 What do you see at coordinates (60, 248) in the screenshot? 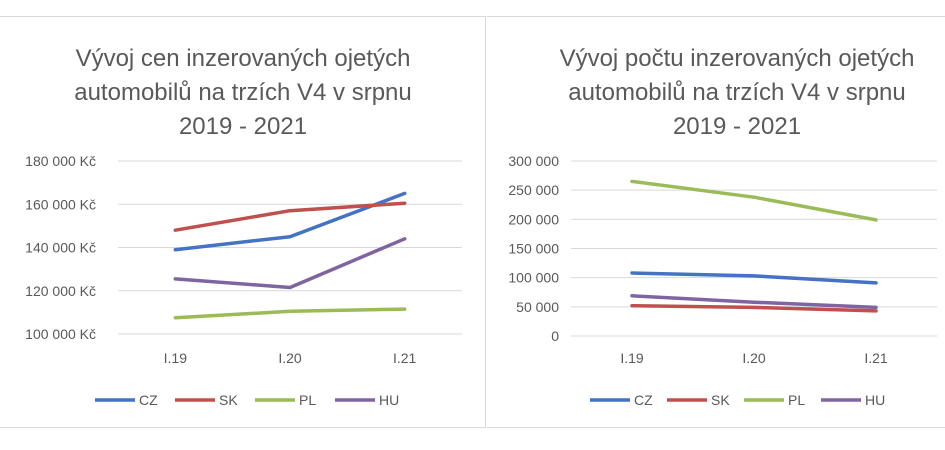
I see `y-tick-label: 140 000 Kč` at bounding box center [60, 248].